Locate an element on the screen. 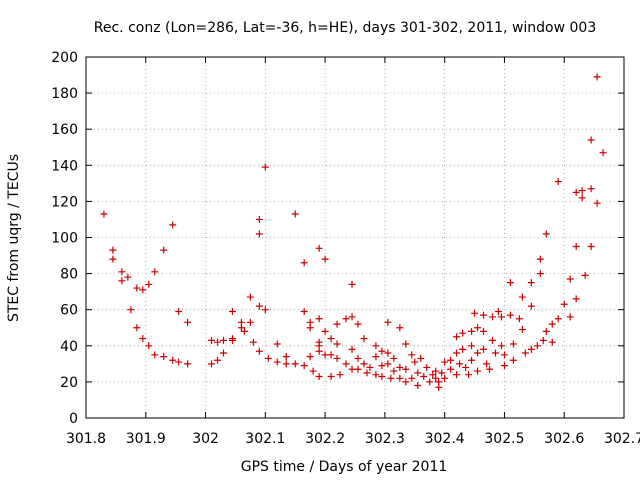  y-tick-label: 0 is located at coordinates (73, 419).